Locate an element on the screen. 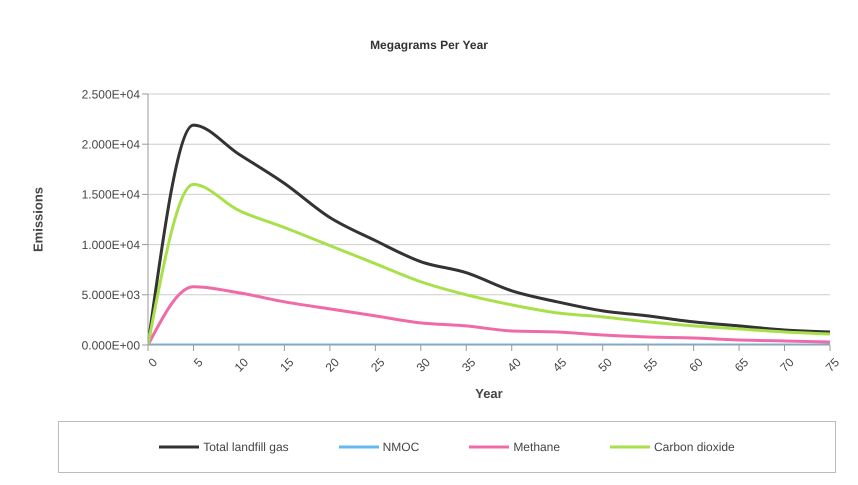 The height and width of the screenshot is (485, 858). x-tick-label: 35 is located at coordinates (469, 365).